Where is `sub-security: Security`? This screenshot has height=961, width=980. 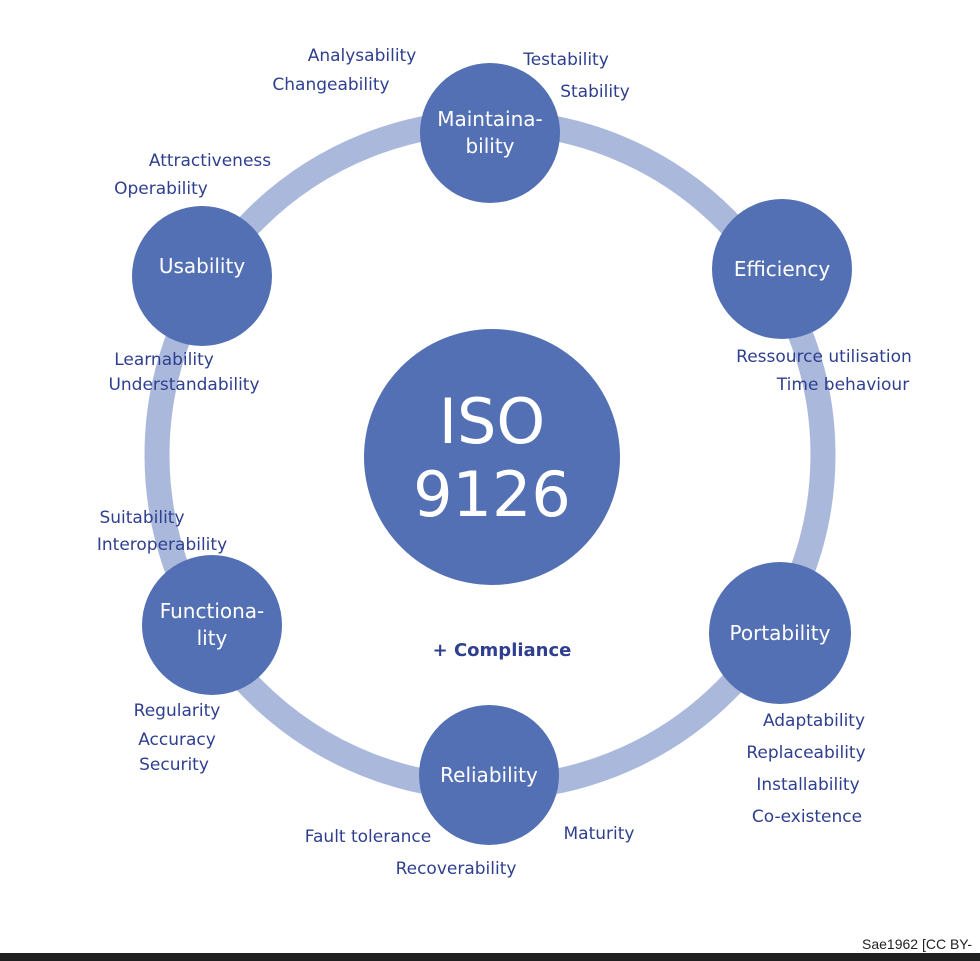 sub-security: Security is located at coordinates (174, 765).